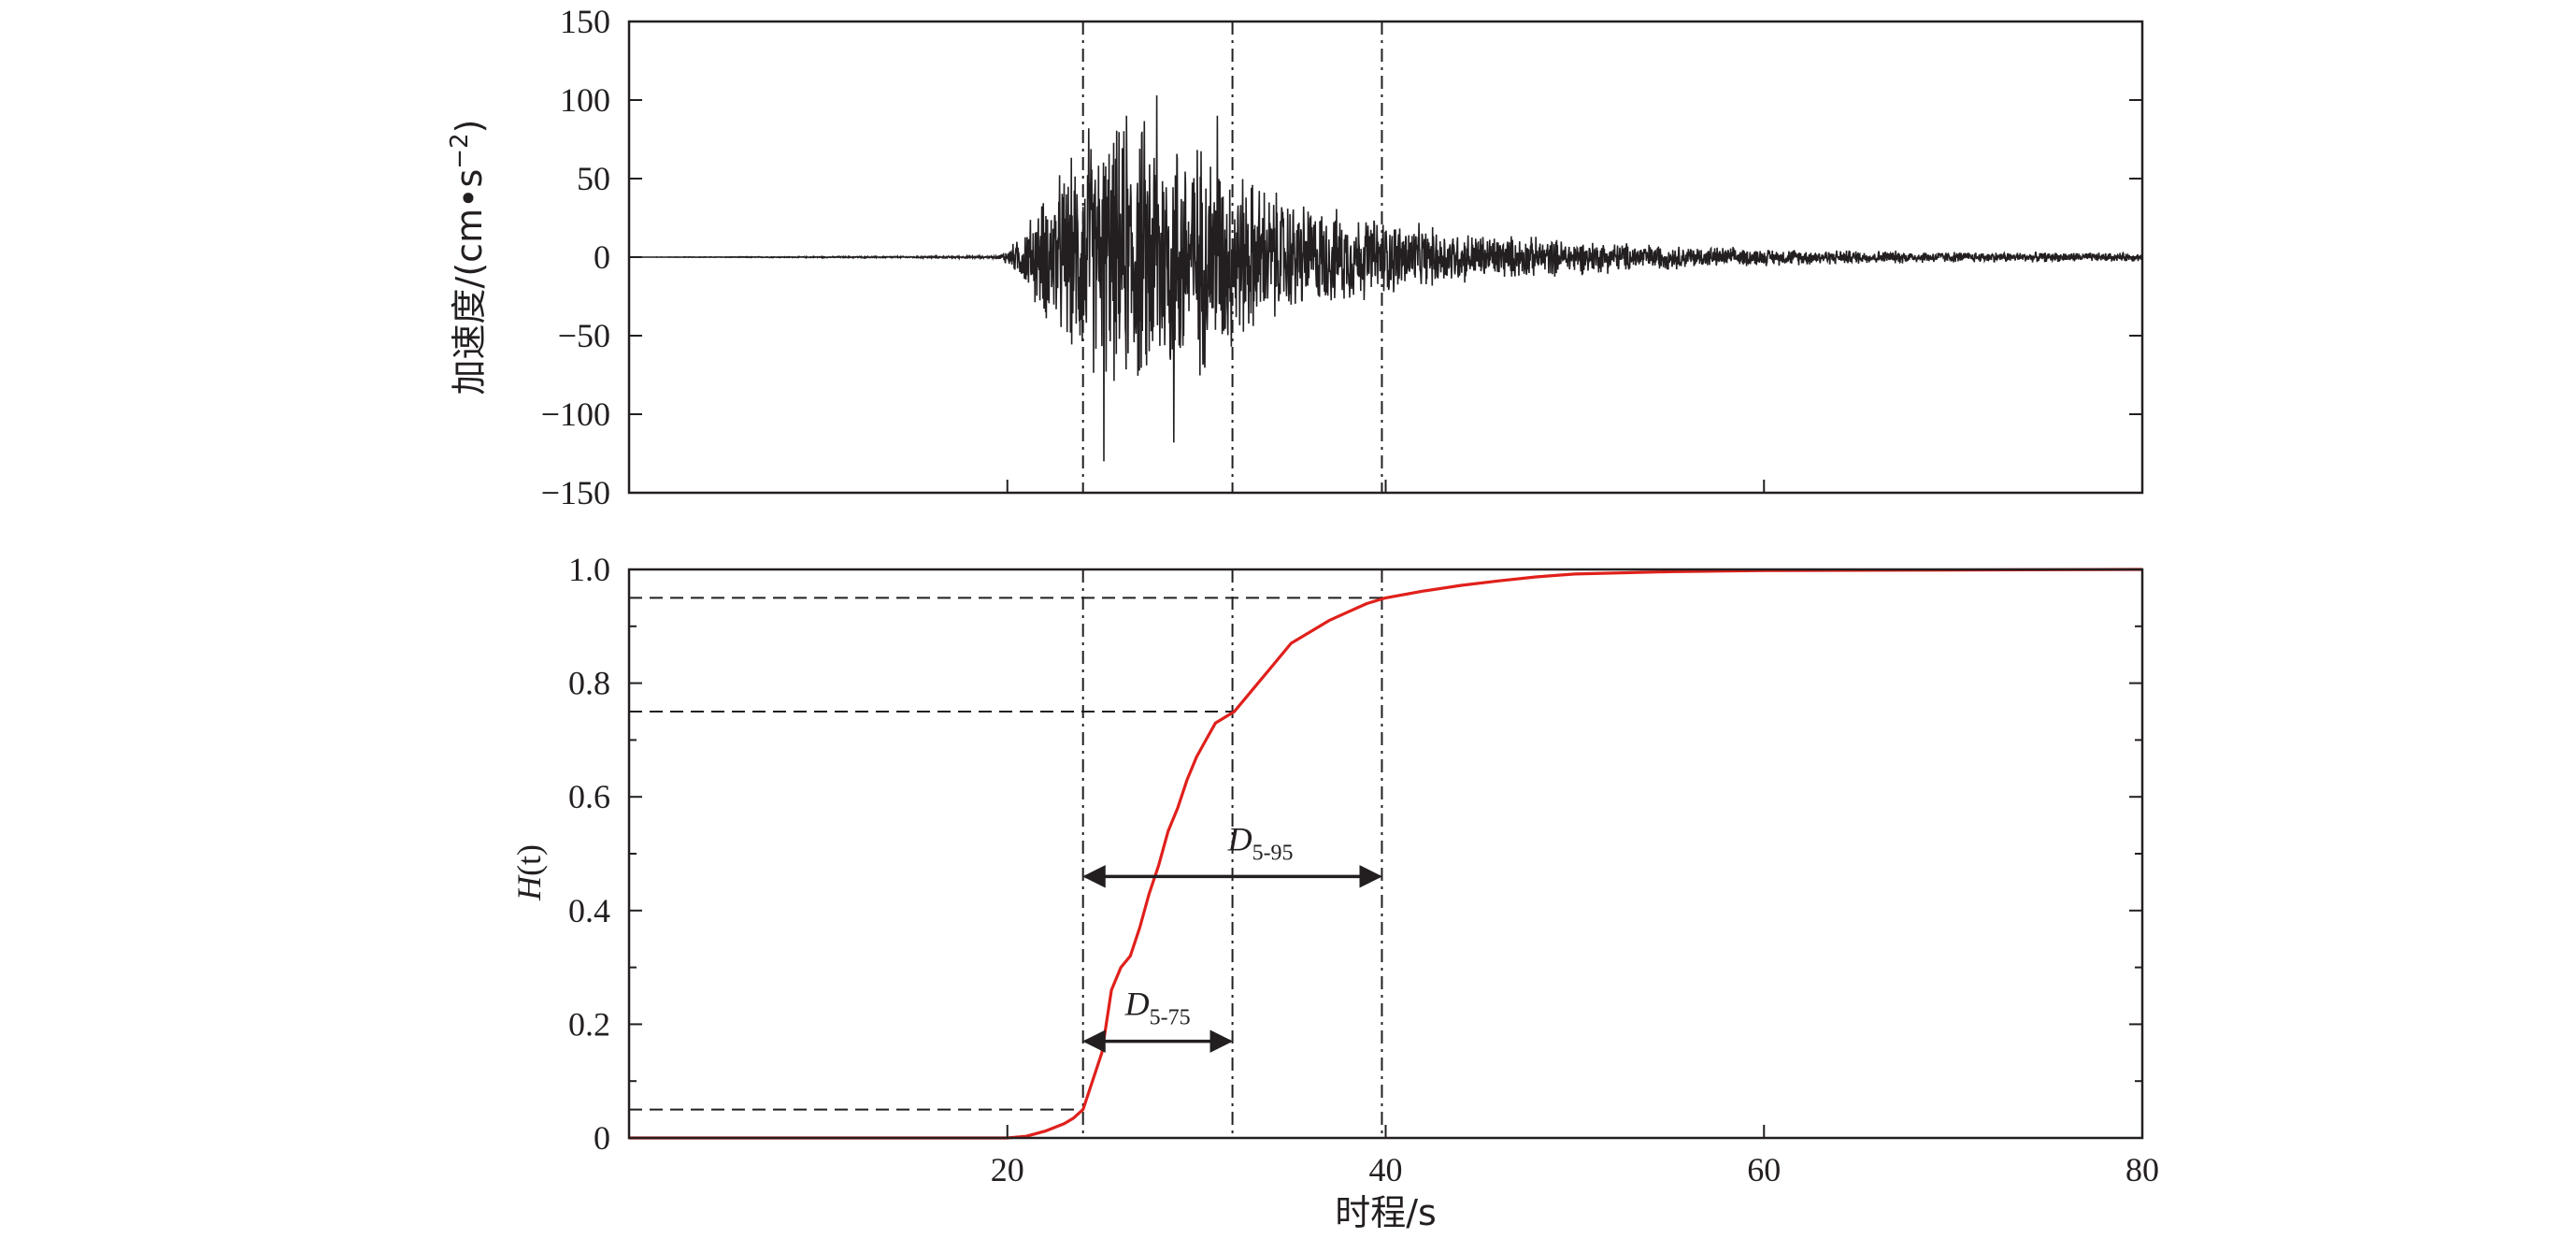  Describe the element at coordinates (529, 860) in the screenshot. I see `arias-axis-title-t: (t)` at that location.